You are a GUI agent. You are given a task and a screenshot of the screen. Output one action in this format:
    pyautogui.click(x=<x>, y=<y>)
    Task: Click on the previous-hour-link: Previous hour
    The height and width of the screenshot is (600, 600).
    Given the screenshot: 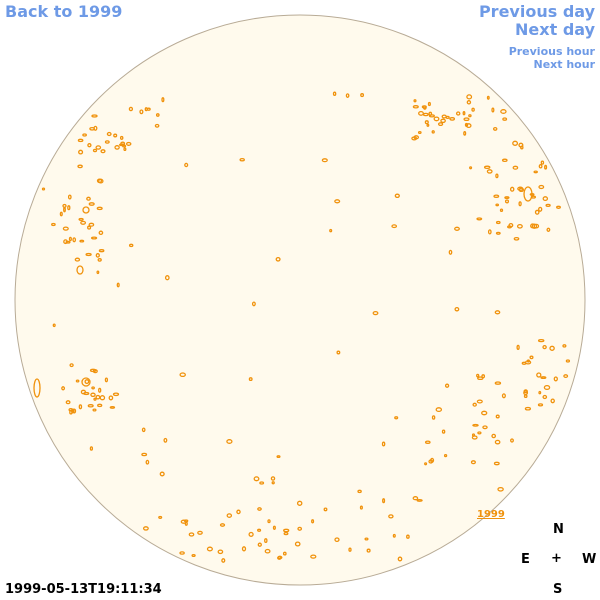 What is the action you would take?
    pyautogui.click(x=551, y=51)
    